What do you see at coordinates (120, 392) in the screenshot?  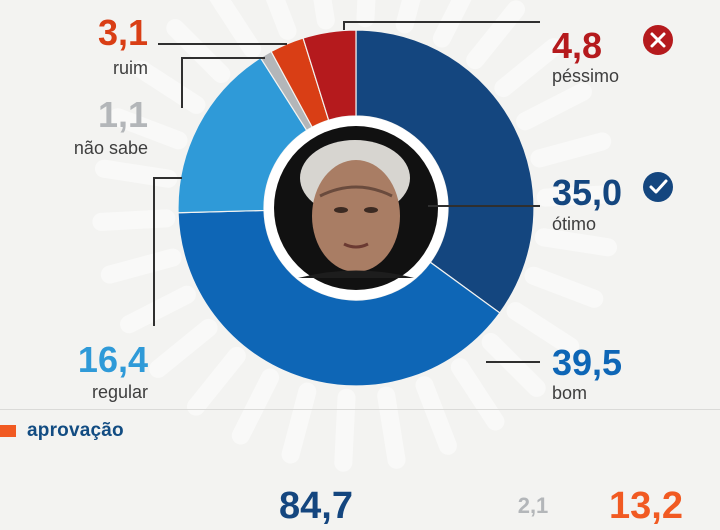 I see `slice-label-regular: regular` at bounding box center [120, 392].